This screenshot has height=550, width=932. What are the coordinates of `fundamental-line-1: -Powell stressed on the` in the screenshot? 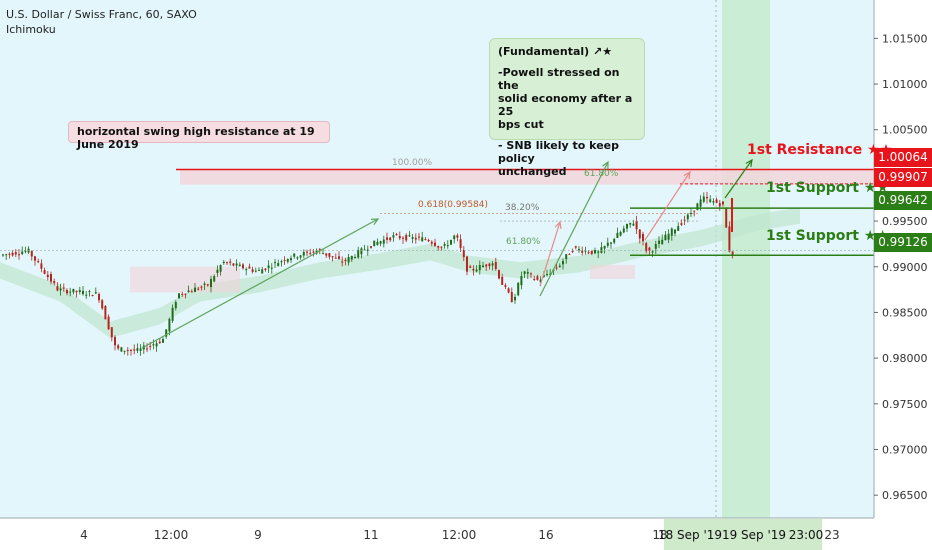 It's located at (559, 79).